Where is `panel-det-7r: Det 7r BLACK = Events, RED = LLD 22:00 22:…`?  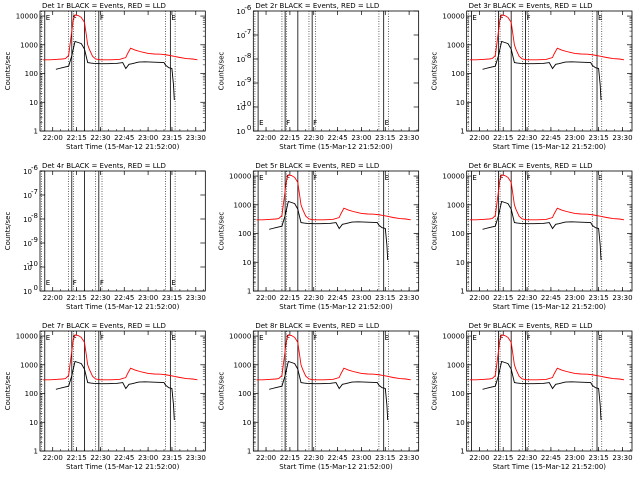 panel-det-7r: Det 7r BLACK = Events, RED = LLD 22:00 22:… is located at coordinates (105, 396).